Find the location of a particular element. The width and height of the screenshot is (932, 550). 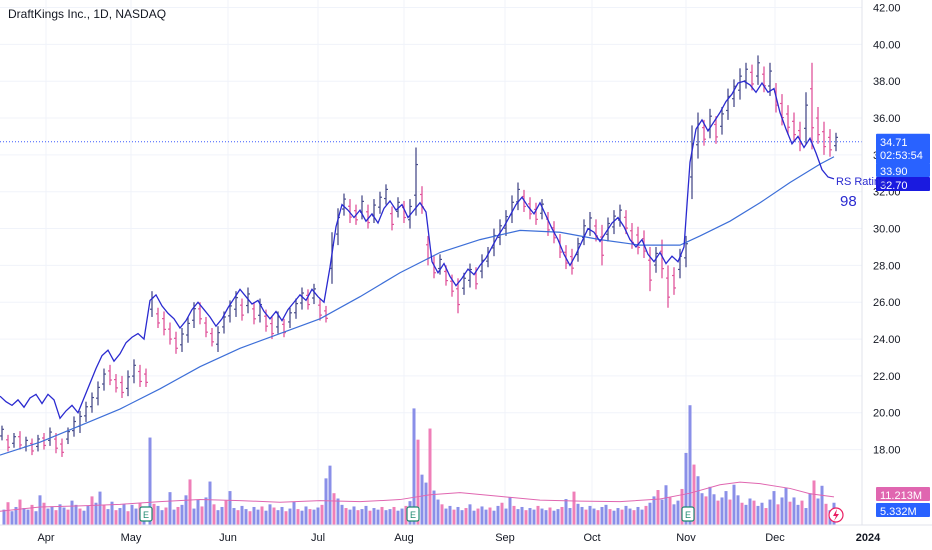

y-tick-label: 28.00 is located at coordinates (887, 266).